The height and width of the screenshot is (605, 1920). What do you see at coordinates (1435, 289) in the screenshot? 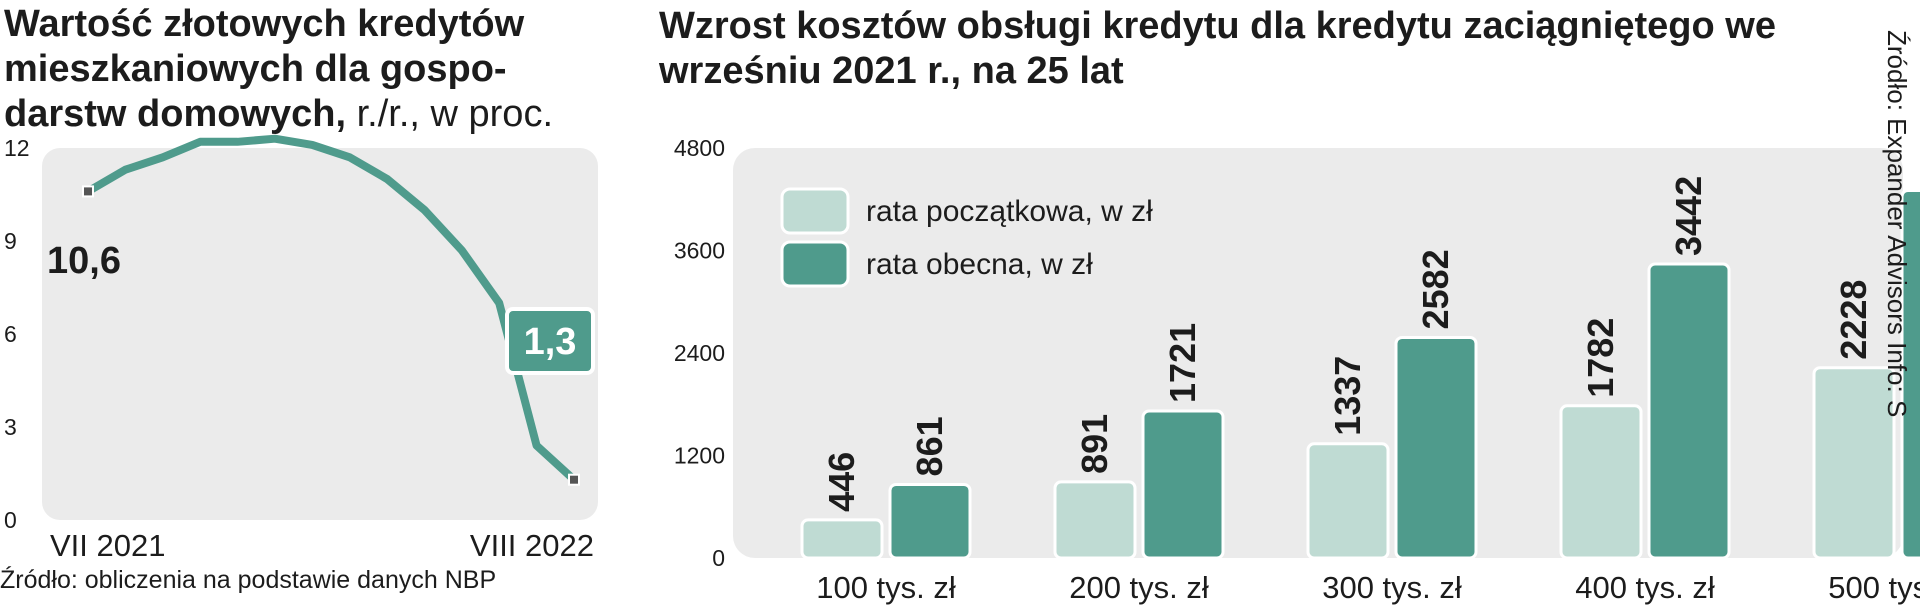
I see `bar-value-label-current-2: 2582` at bounding box center [1435, 289].